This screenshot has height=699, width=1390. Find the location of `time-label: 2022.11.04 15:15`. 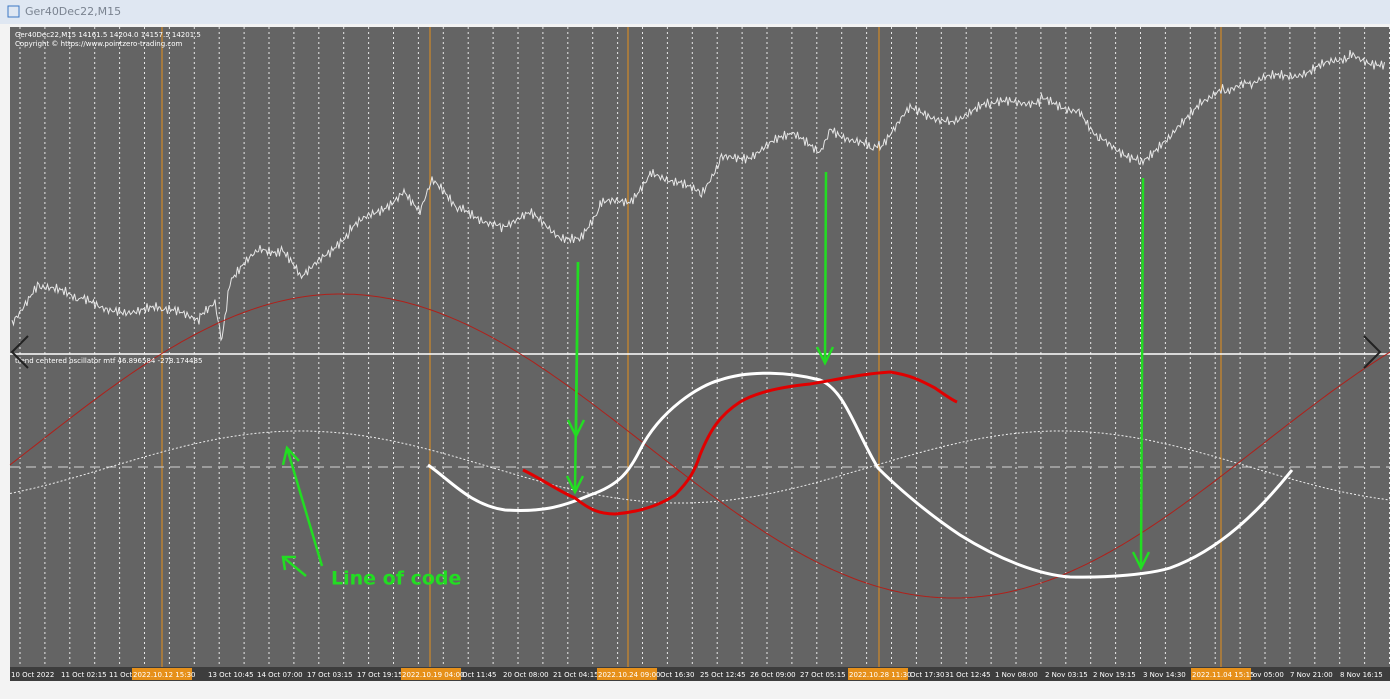

time-label: 2022.11.04 15:15 is located at coordinates (1223, 675).